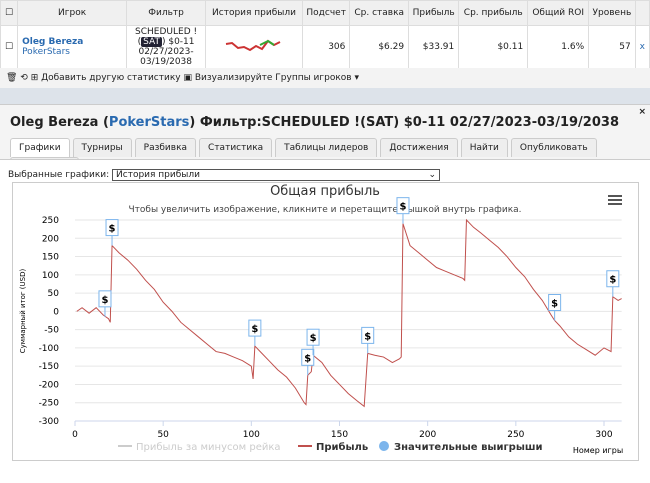  I want to click on header: Подсчет, so click(326, 13).